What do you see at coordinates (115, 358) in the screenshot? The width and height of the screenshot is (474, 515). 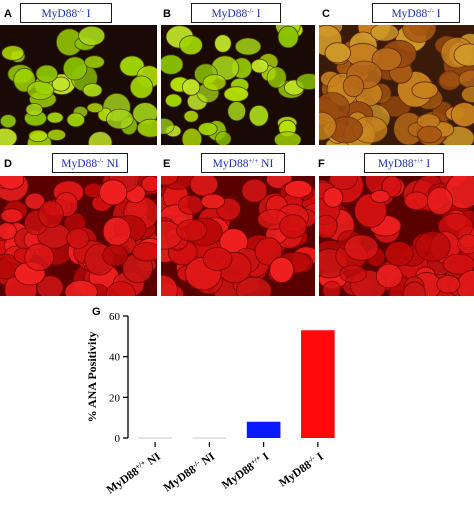 I see `y-tick-label: 40` at bounding box center [115, 358].